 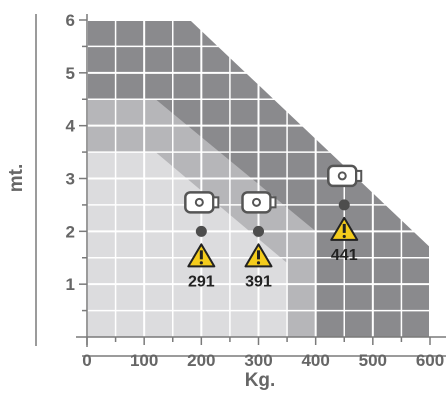 I want to click on markers: 291 391 441, so click(x=273, y=227).